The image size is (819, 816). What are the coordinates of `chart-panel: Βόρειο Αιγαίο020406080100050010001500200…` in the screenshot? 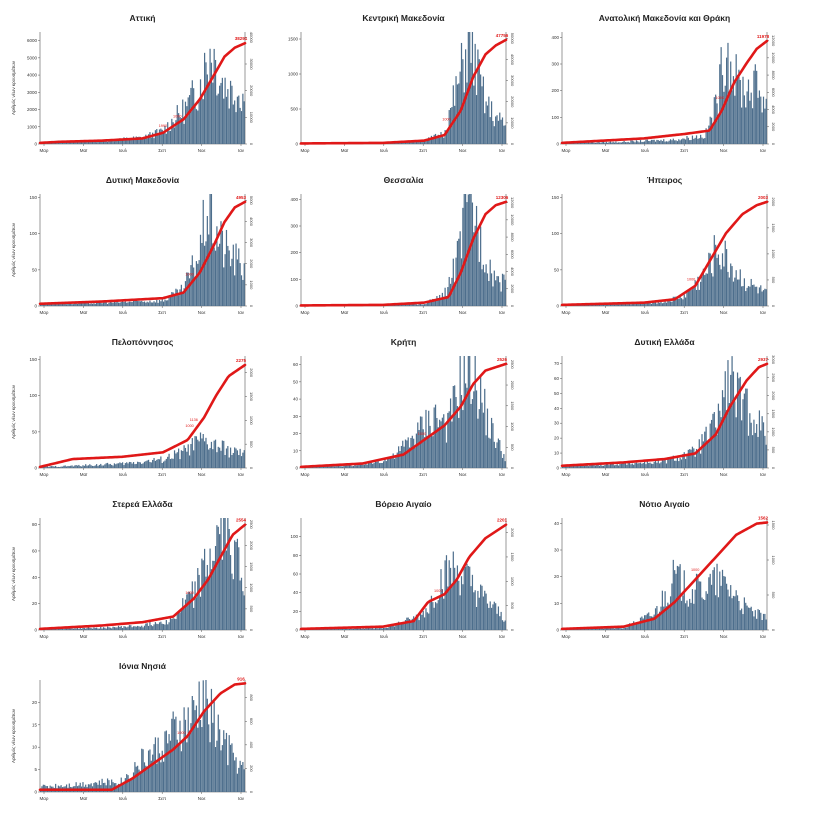 It's located at (398, 574).